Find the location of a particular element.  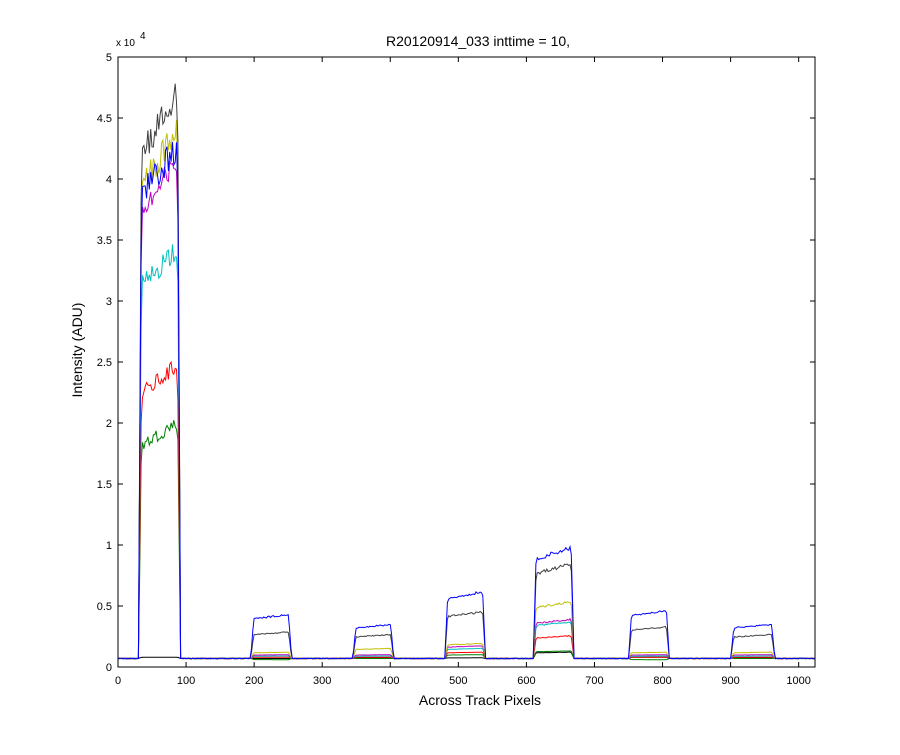

y-tick-label: 5 is located at coordinates (109, 58).